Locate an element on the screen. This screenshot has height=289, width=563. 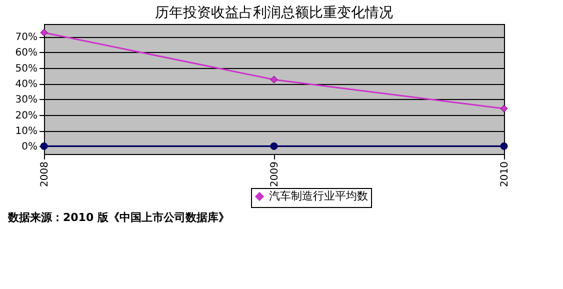
x-tick-label: 2010 is located at coordinates (505, 174).